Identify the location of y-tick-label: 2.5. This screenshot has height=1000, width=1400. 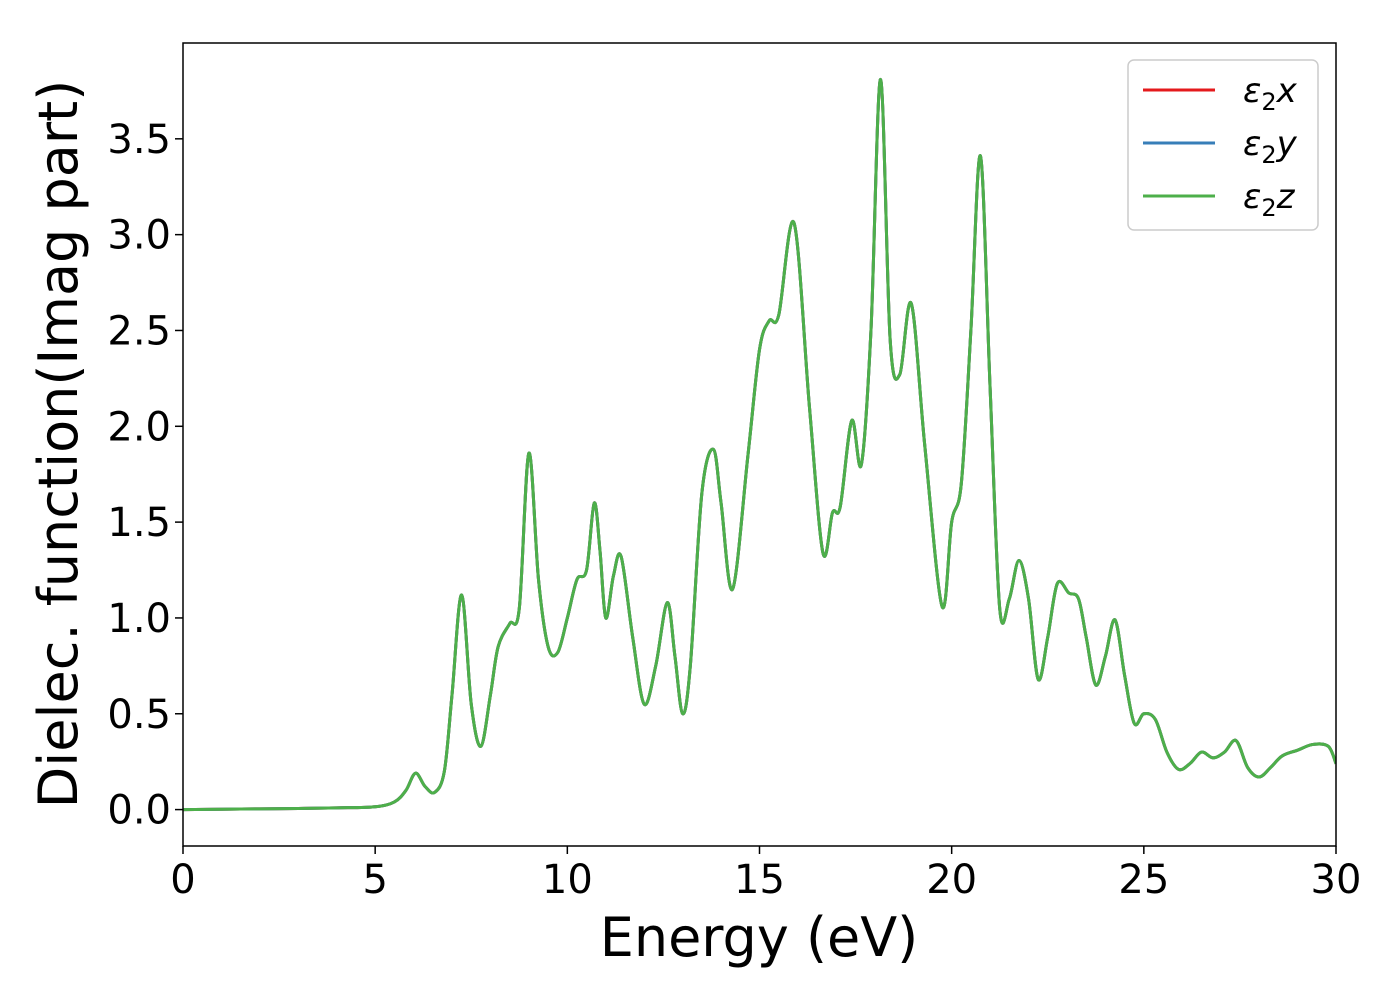
(139, 331).